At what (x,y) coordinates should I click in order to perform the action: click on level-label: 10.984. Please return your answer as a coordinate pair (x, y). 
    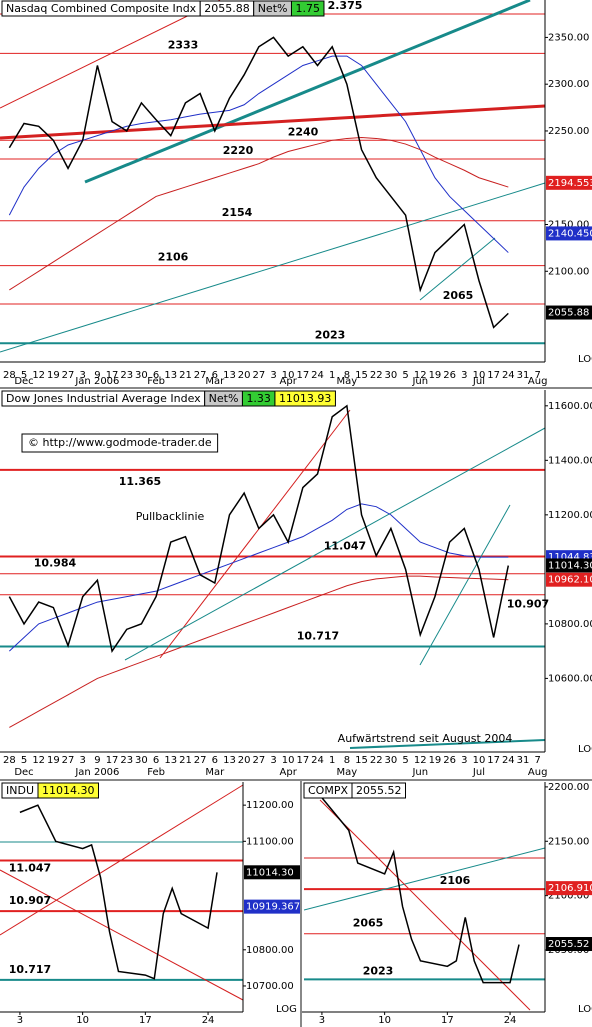
    Looking at the image, I should click on (55, 563).